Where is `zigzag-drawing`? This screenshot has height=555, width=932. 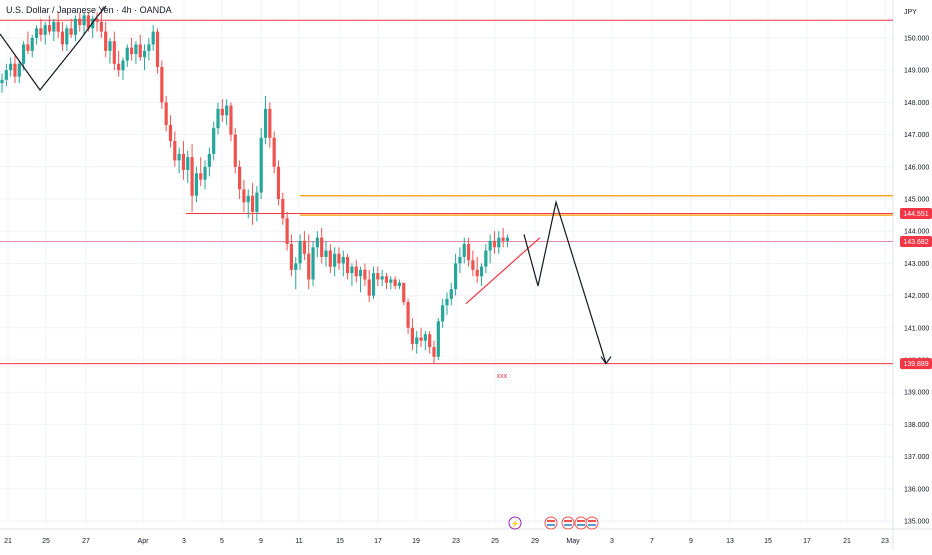
zigzag-drawing is located at coordinates (53, 48).